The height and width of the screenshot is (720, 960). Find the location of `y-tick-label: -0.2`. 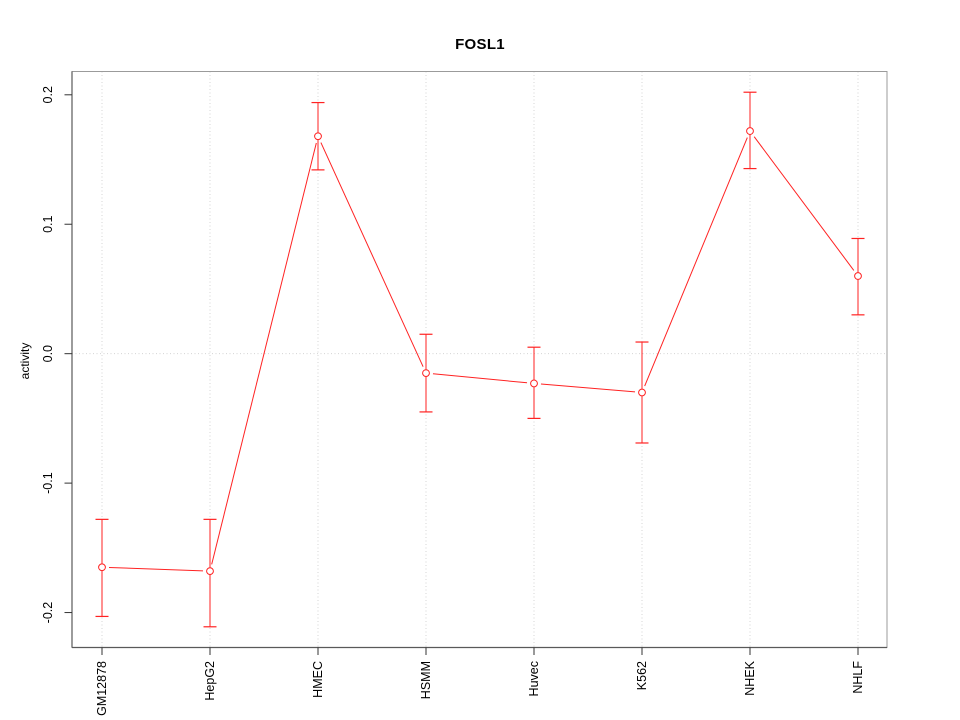

y-tick-label: -0.2 is located at coordinates (48, 613).